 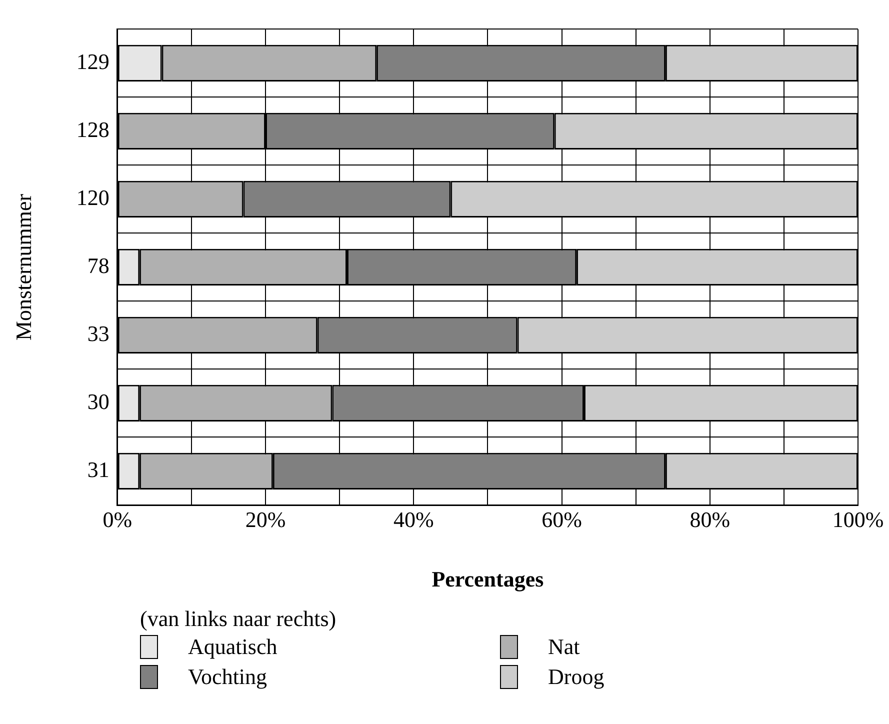 I want to click on legend-label: Vochting, so click(x=228, y=677).